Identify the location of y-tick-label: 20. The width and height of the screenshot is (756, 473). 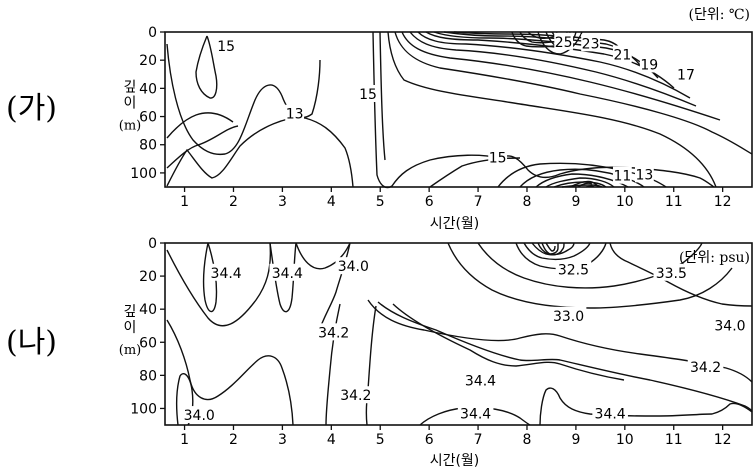
(148, 61).